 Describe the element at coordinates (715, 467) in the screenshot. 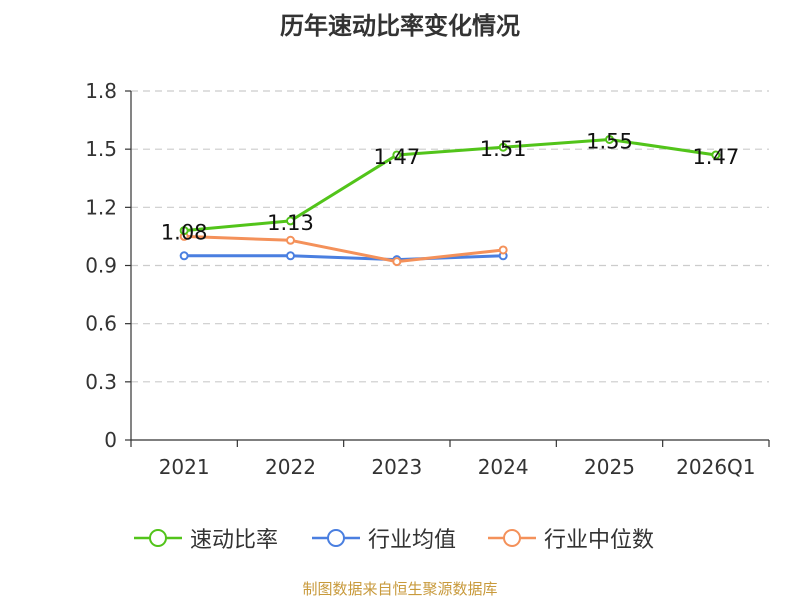

I see `x-tick-label: 2026Q1` at that location.